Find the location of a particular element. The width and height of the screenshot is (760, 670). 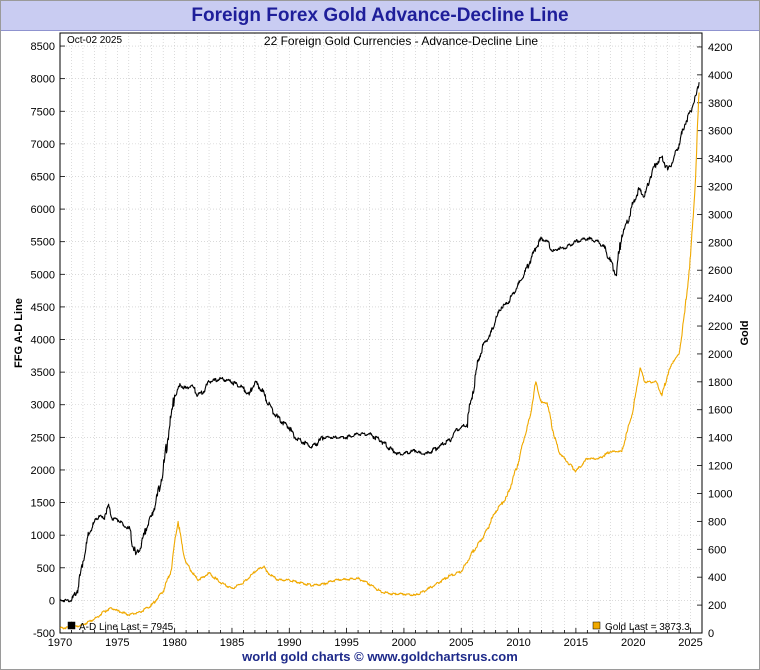

right-tick-label: 2800 is located at coordinates (720, 243).